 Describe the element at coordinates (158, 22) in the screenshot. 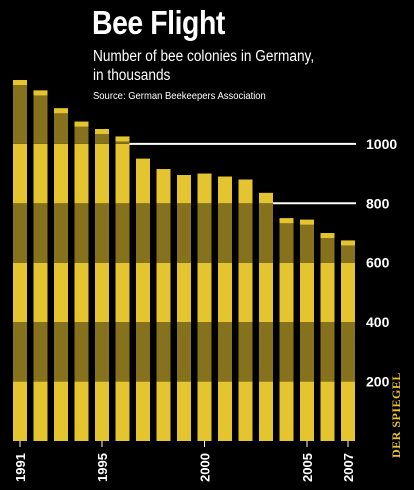

I see `chart-title: Bee Flight` at that location.